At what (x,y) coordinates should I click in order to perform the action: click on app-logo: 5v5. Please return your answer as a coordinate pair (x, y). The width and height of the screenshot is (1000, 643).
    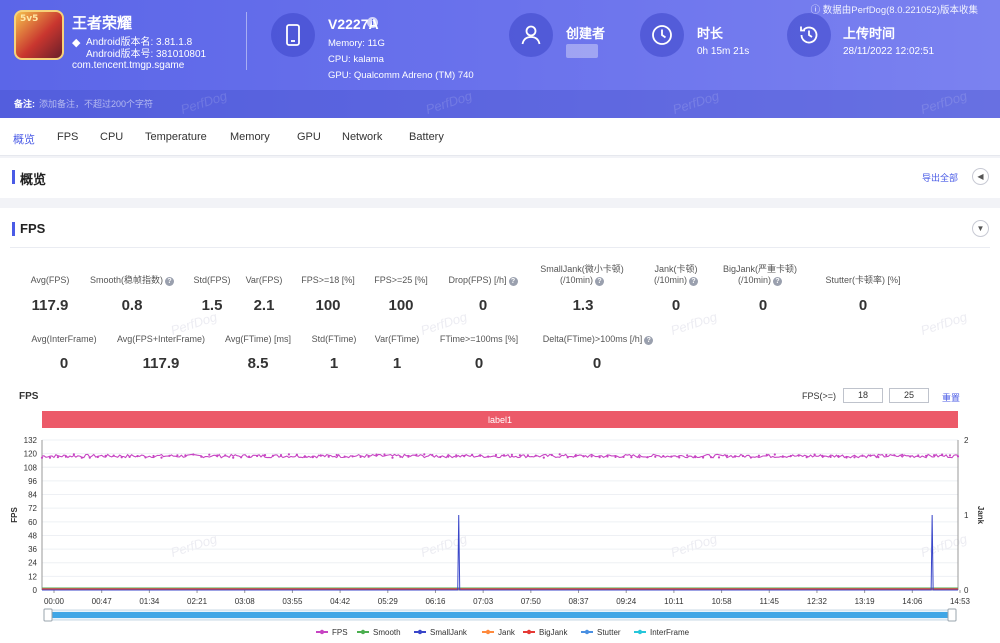
    Looking at the image, I should click on (39, 35).